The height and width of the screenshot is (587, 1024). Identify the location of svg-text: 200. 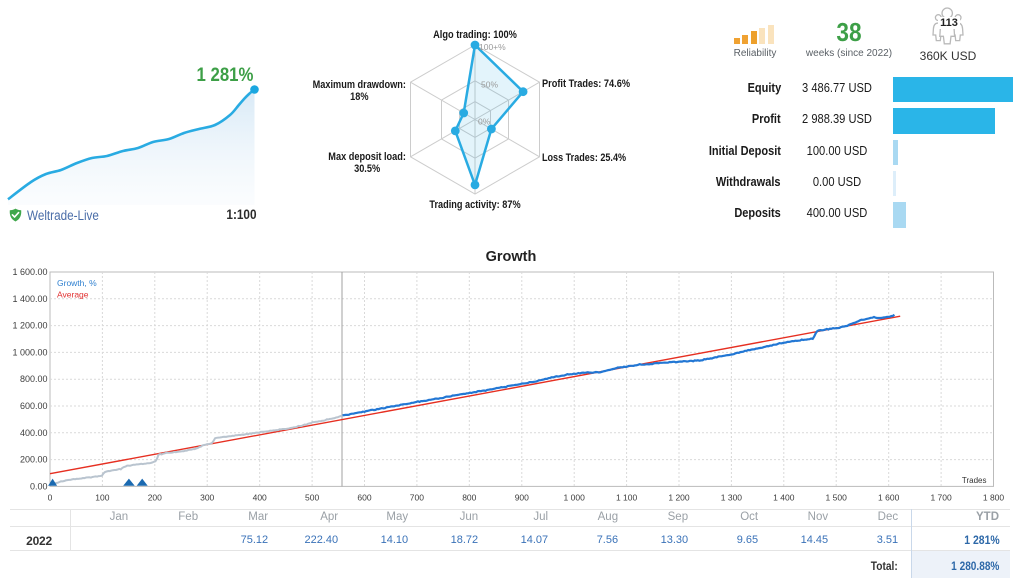
(155, 498).